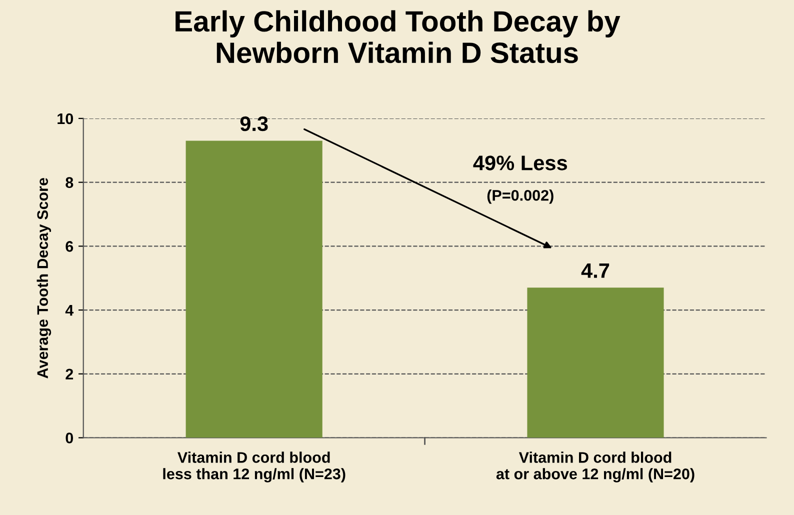 The height and width of the screenshot is (515, 794). I want to click on data-label: 9.3, so click(254, 124).